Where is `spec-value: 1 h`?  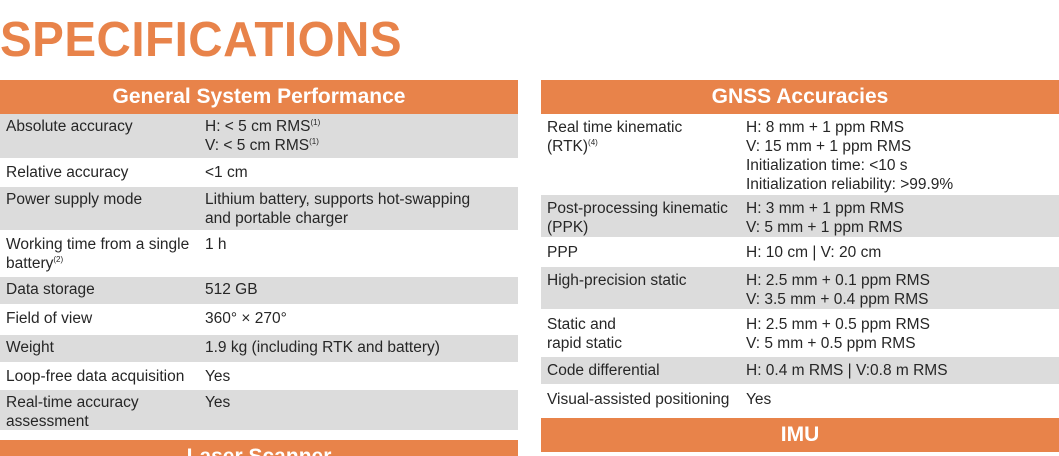 spec-value: 1 h is located at coordinates (361, 255).